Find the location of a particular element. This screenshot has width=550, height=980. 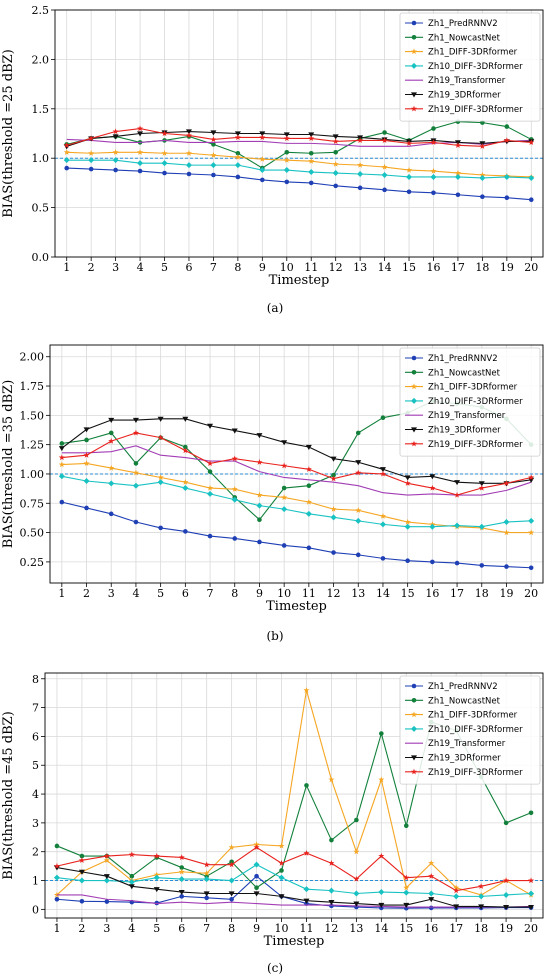

x-tick-label: 8 is located at coordinates (234, 593).